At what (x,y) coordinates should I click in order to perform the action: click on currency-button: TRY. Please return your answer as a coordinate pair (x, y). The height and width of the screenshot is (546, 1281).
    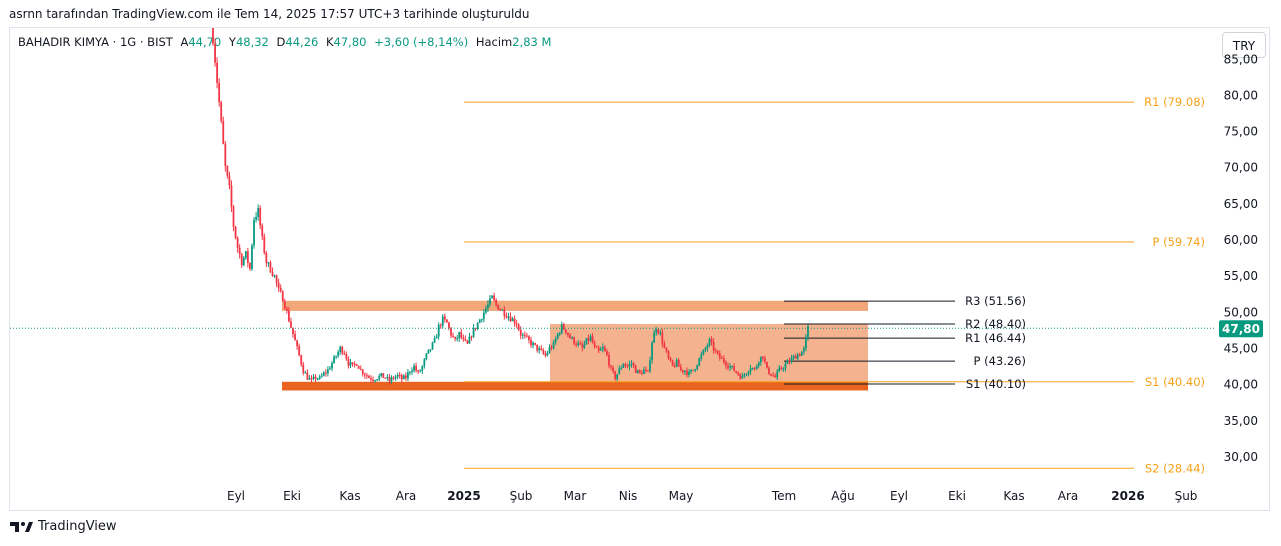
    Looking at the image, I should click on (1244, 45).